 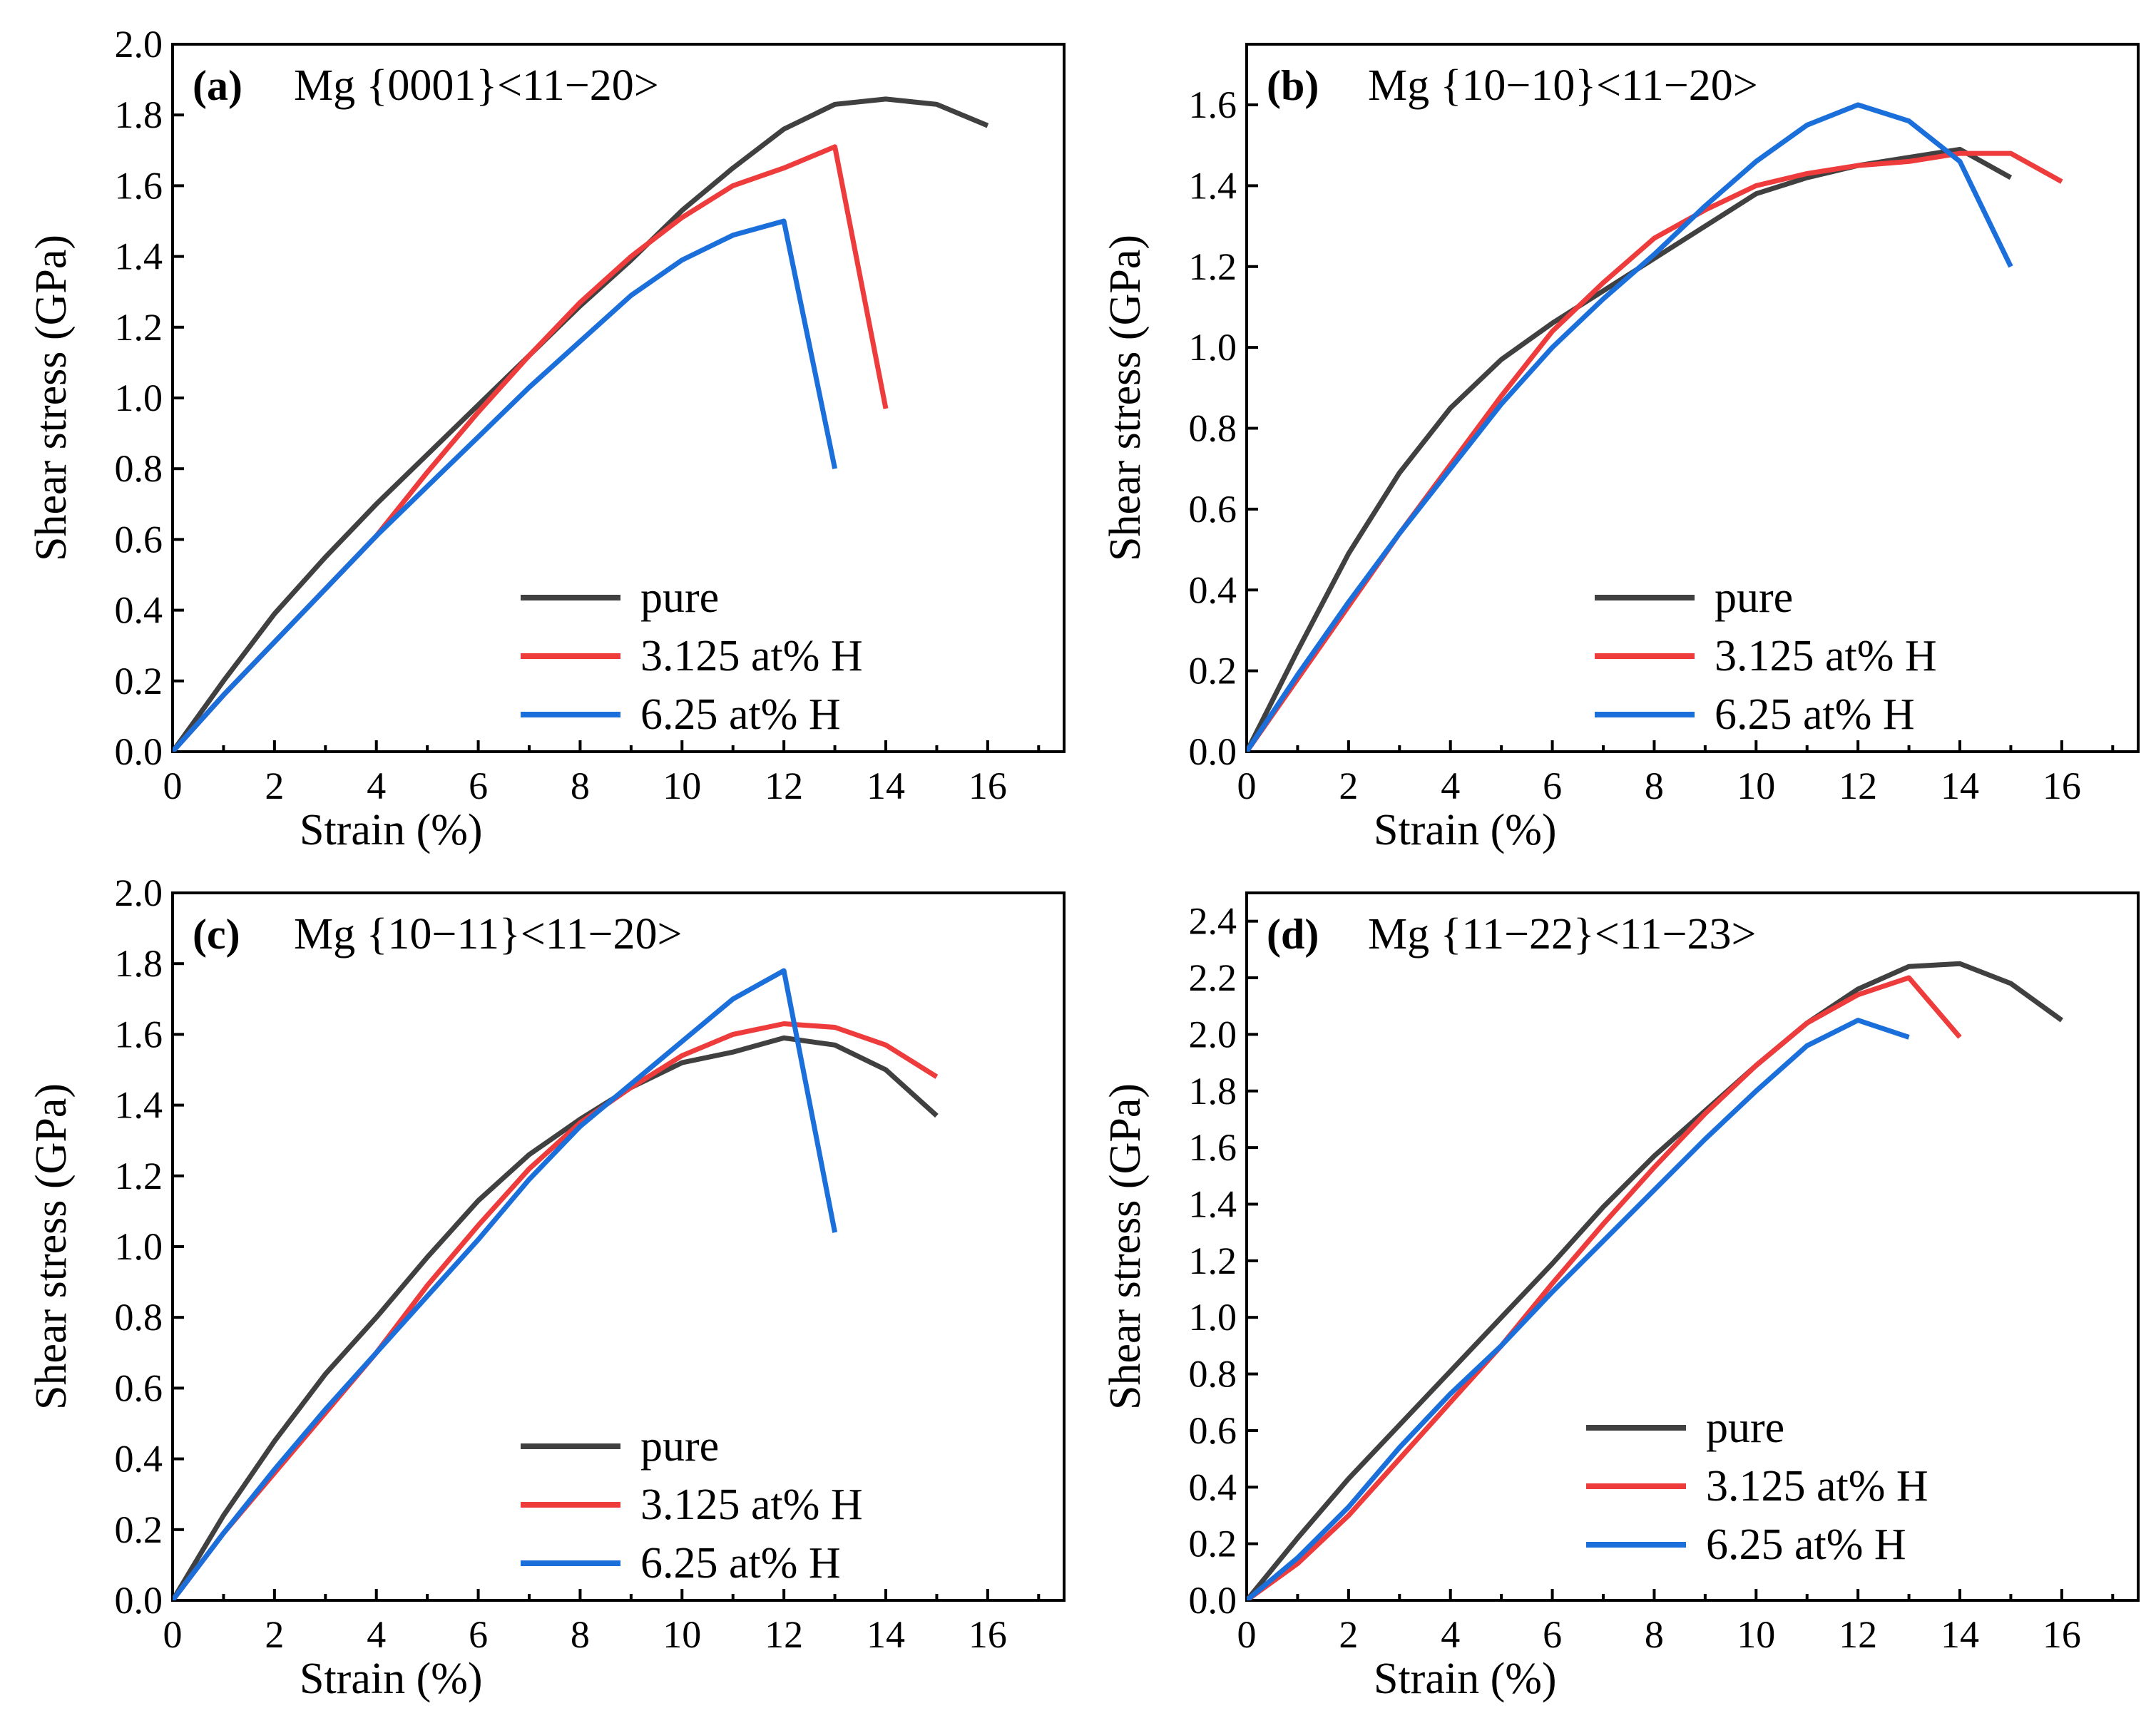 What do you see at coordinates (1563, 85) in the screenshot?
I see `panel-title: Mg {10−10}<11−20>` at bounding box center [1563, 85].